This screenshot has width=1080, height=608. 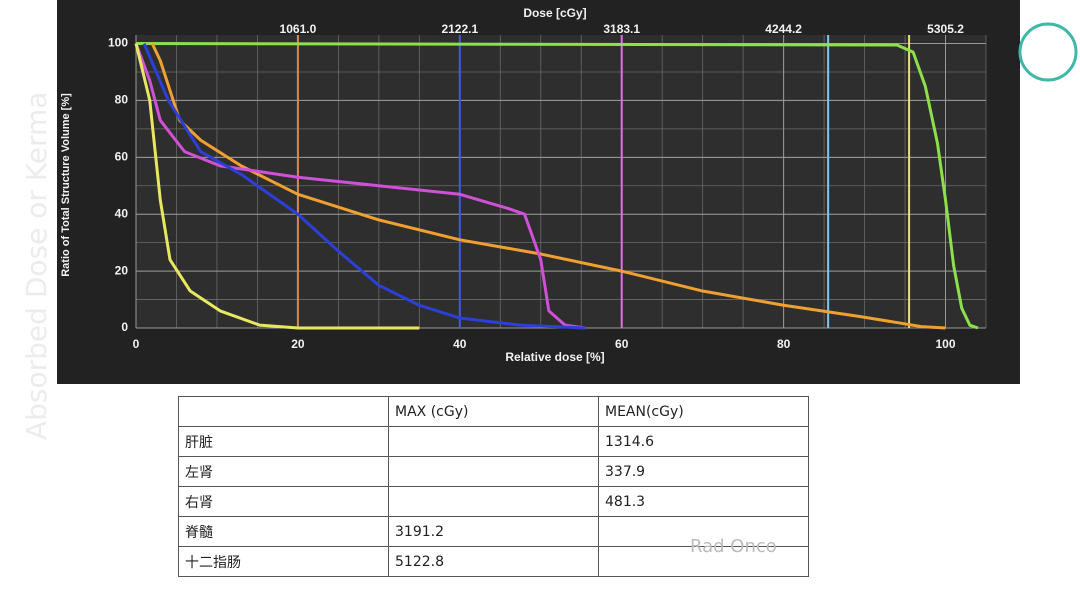 What do you see at coordinates (459, 29) in the screenshot?
I see `top-tick-label: 2122.1` at bounding box center [459, 29].